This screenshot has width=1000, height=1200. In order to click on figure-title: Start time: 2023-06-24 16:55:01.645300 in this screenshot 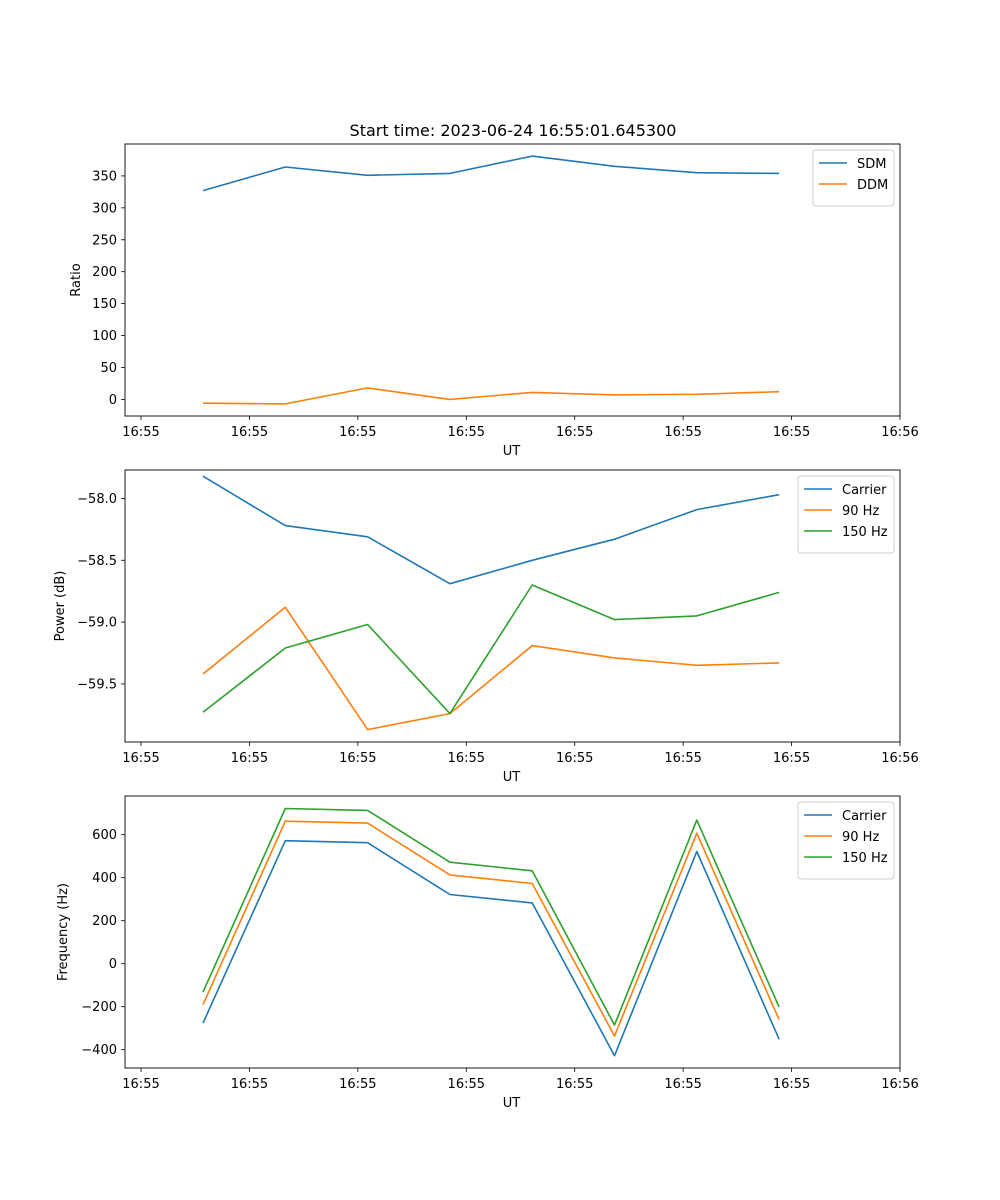, I will do `click(513, 130)`.